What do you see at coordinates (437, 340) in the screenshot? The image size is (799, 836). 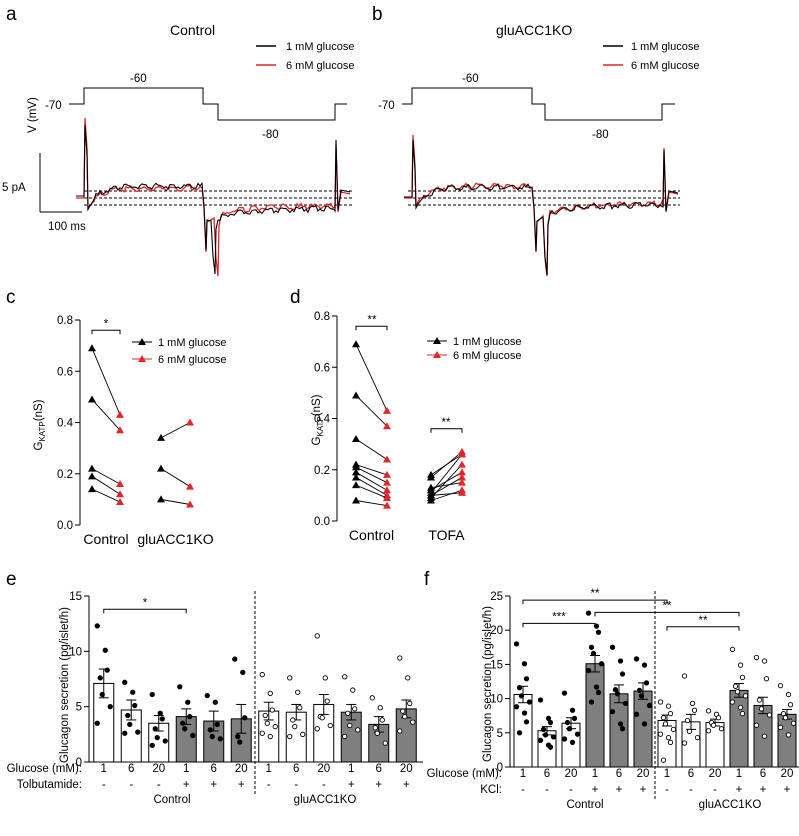 I see `legend-d-marker-1mm` at bounding box center [437, 340].